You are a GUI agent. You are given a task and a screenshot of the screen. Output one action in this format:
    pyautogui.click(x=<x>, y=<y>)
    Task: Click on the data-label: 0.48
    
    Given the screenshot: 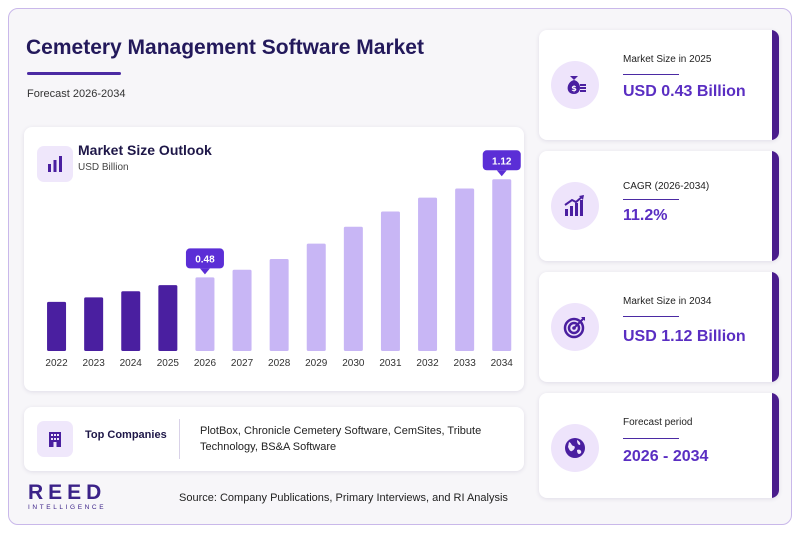 What is the action you would take?
    pyautogui.click(x=205, y=259)
    